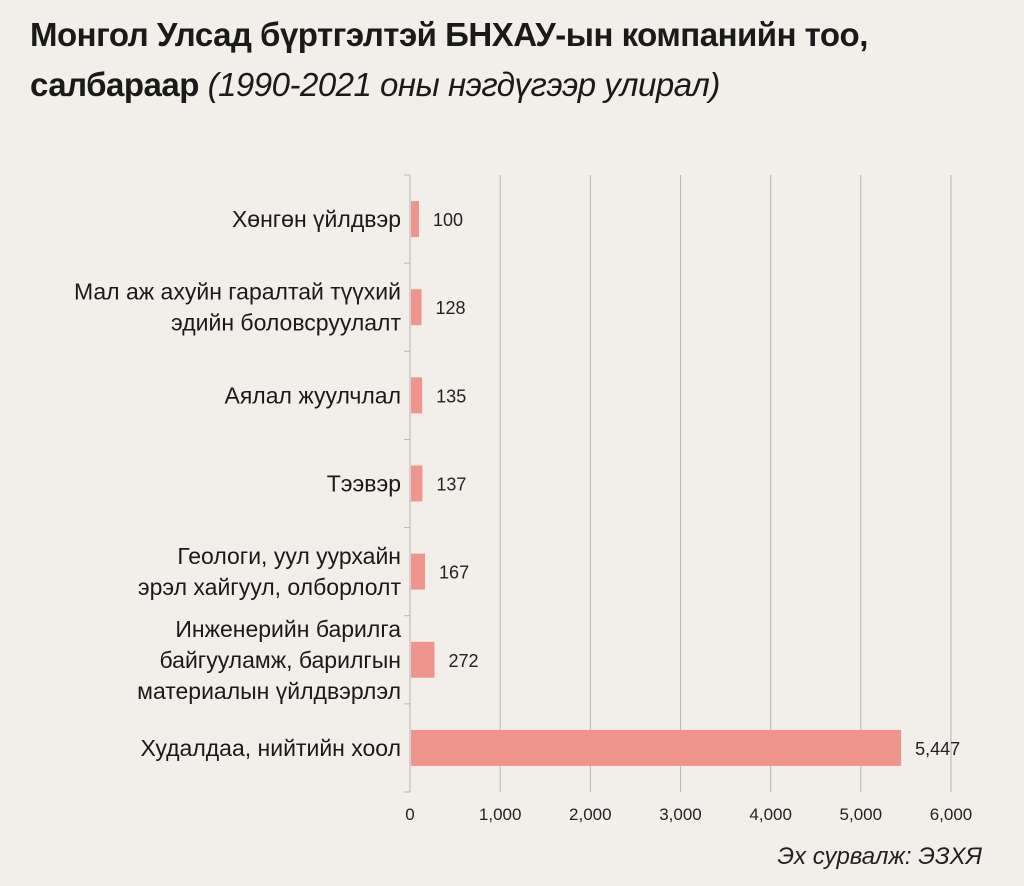 This screenshot has height=886, width=1024. Describe the element at coordinates (364, 484) in the screenshot. I see `category-label: Тээвэр` at that location.